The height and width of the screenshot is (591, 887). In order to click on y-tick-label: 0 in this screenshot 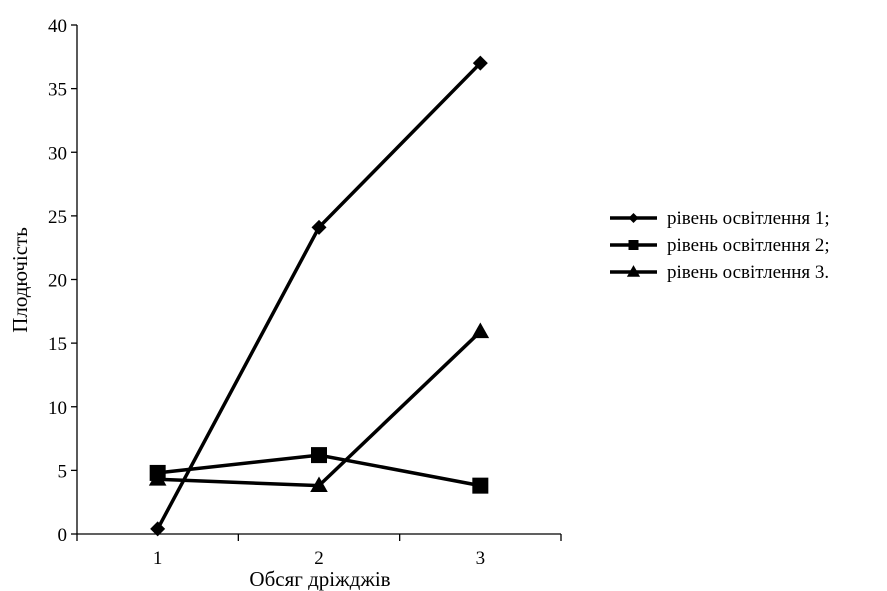, I will do `click(63, 535)`.